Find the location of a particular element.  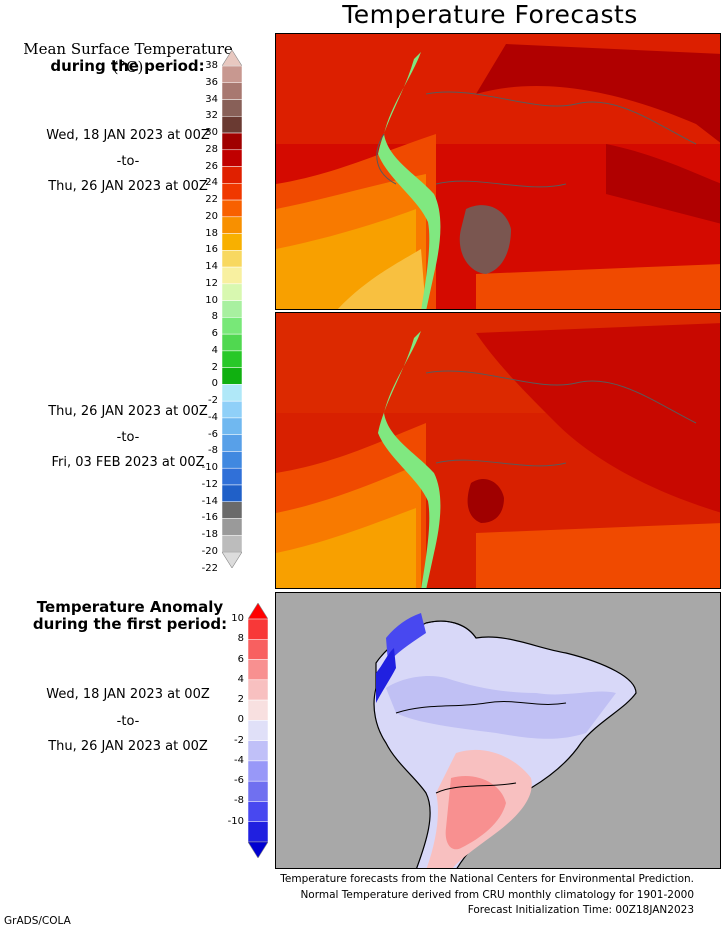

temperature-colorbar is located at coordinates (232, 309).